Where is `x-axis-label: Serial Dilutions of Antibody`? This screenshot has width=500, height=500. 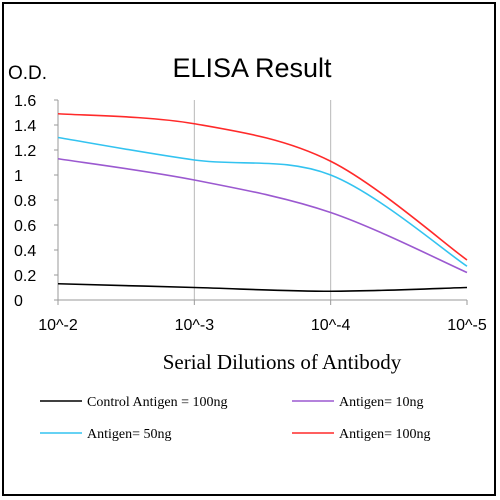
x-axis-label: Serial Dilutions of Antibody is located at coordinates (282, 362).